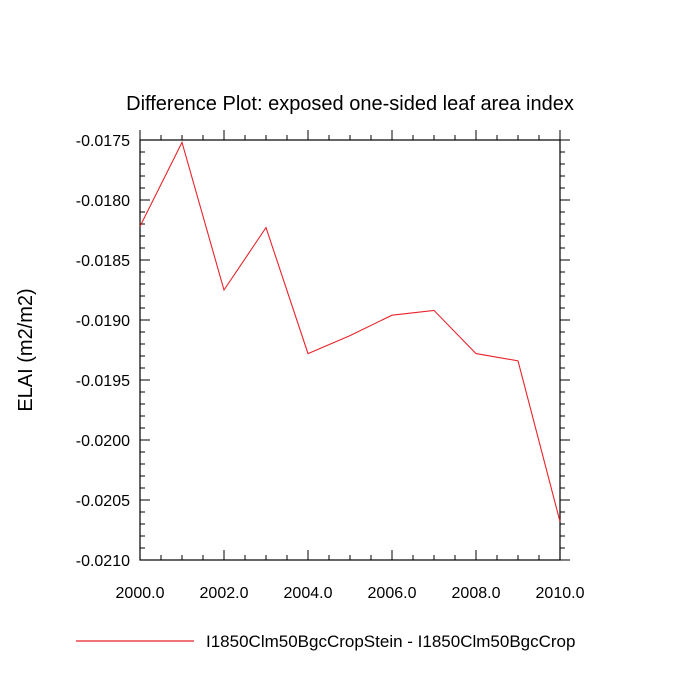 This screenshot has width=700, height=700. What do you see at coordinates (560, 593) in the screenshot?
I see `x-tick-label: 2010.0` at bounding box center [560, 593].